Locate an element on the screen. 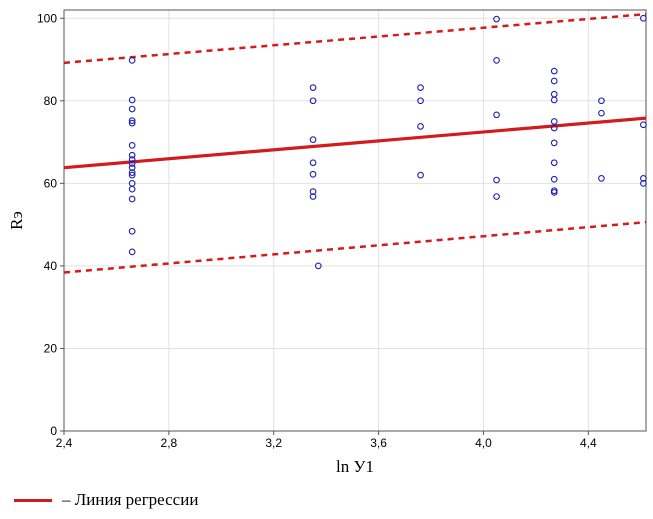 This screenshot has width=653, height=519. y-tick-label-1: 20 is located at coordinates (51, 348).